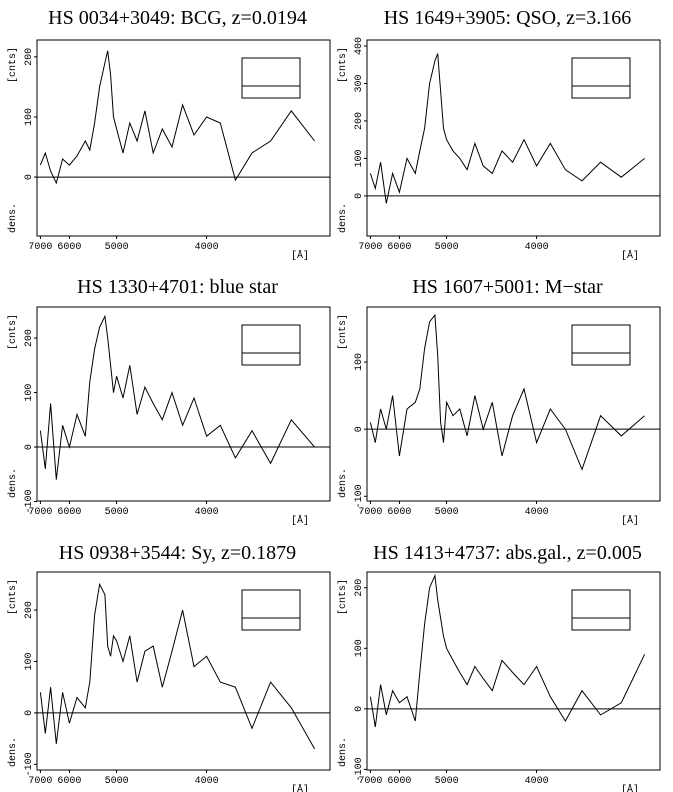  I want to click on chart-title: HS 1649+3905: QSO, z=3.166, so click(508, 18).